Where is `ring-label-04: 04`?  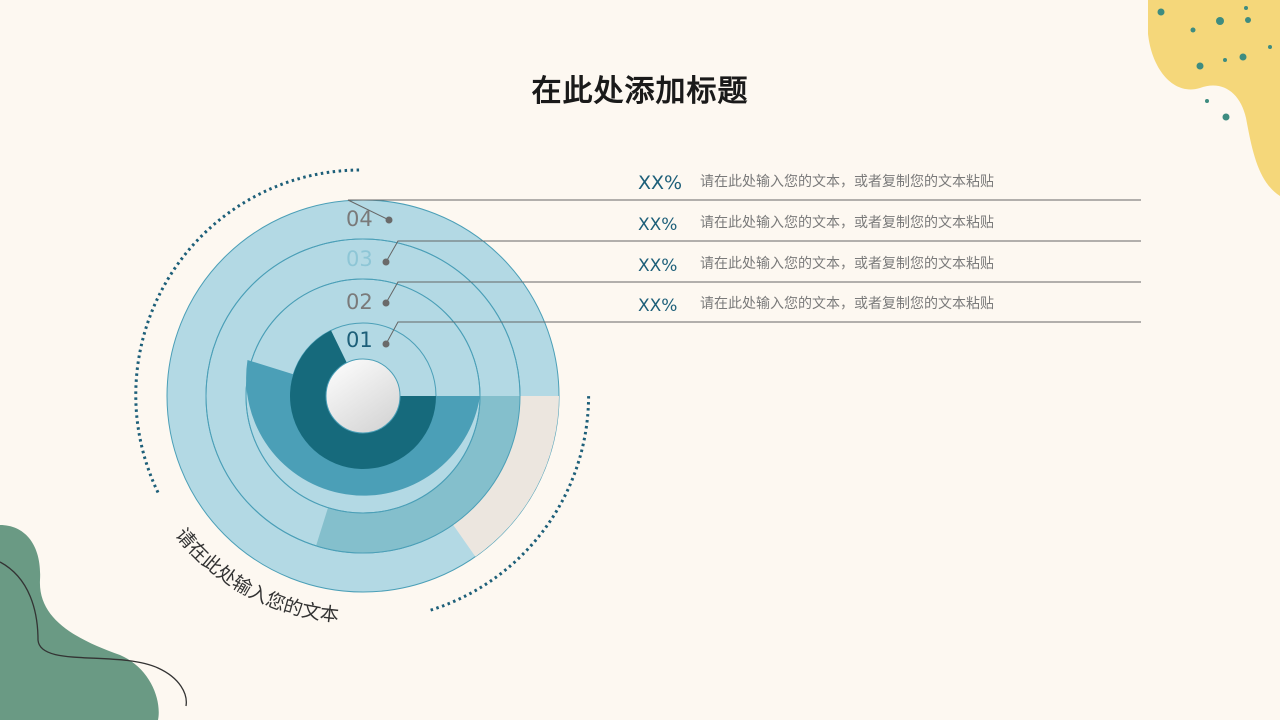 ring-label-04: 04 is located at coordinates (359, 219).